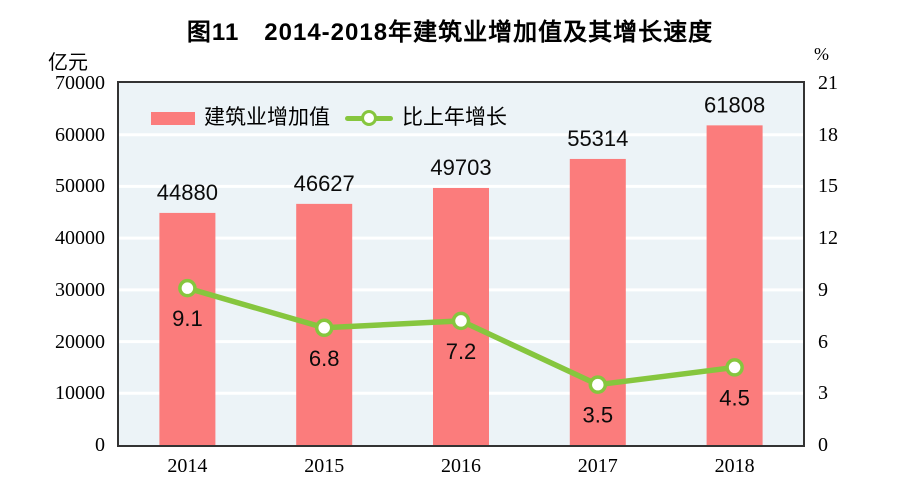 The height and width of the screenshot is (489, 900). What do you see at coordinates (324, 466) in the screenshot?
I see `x-axis-label-2015: 2015` at bounding box center [324, 466].